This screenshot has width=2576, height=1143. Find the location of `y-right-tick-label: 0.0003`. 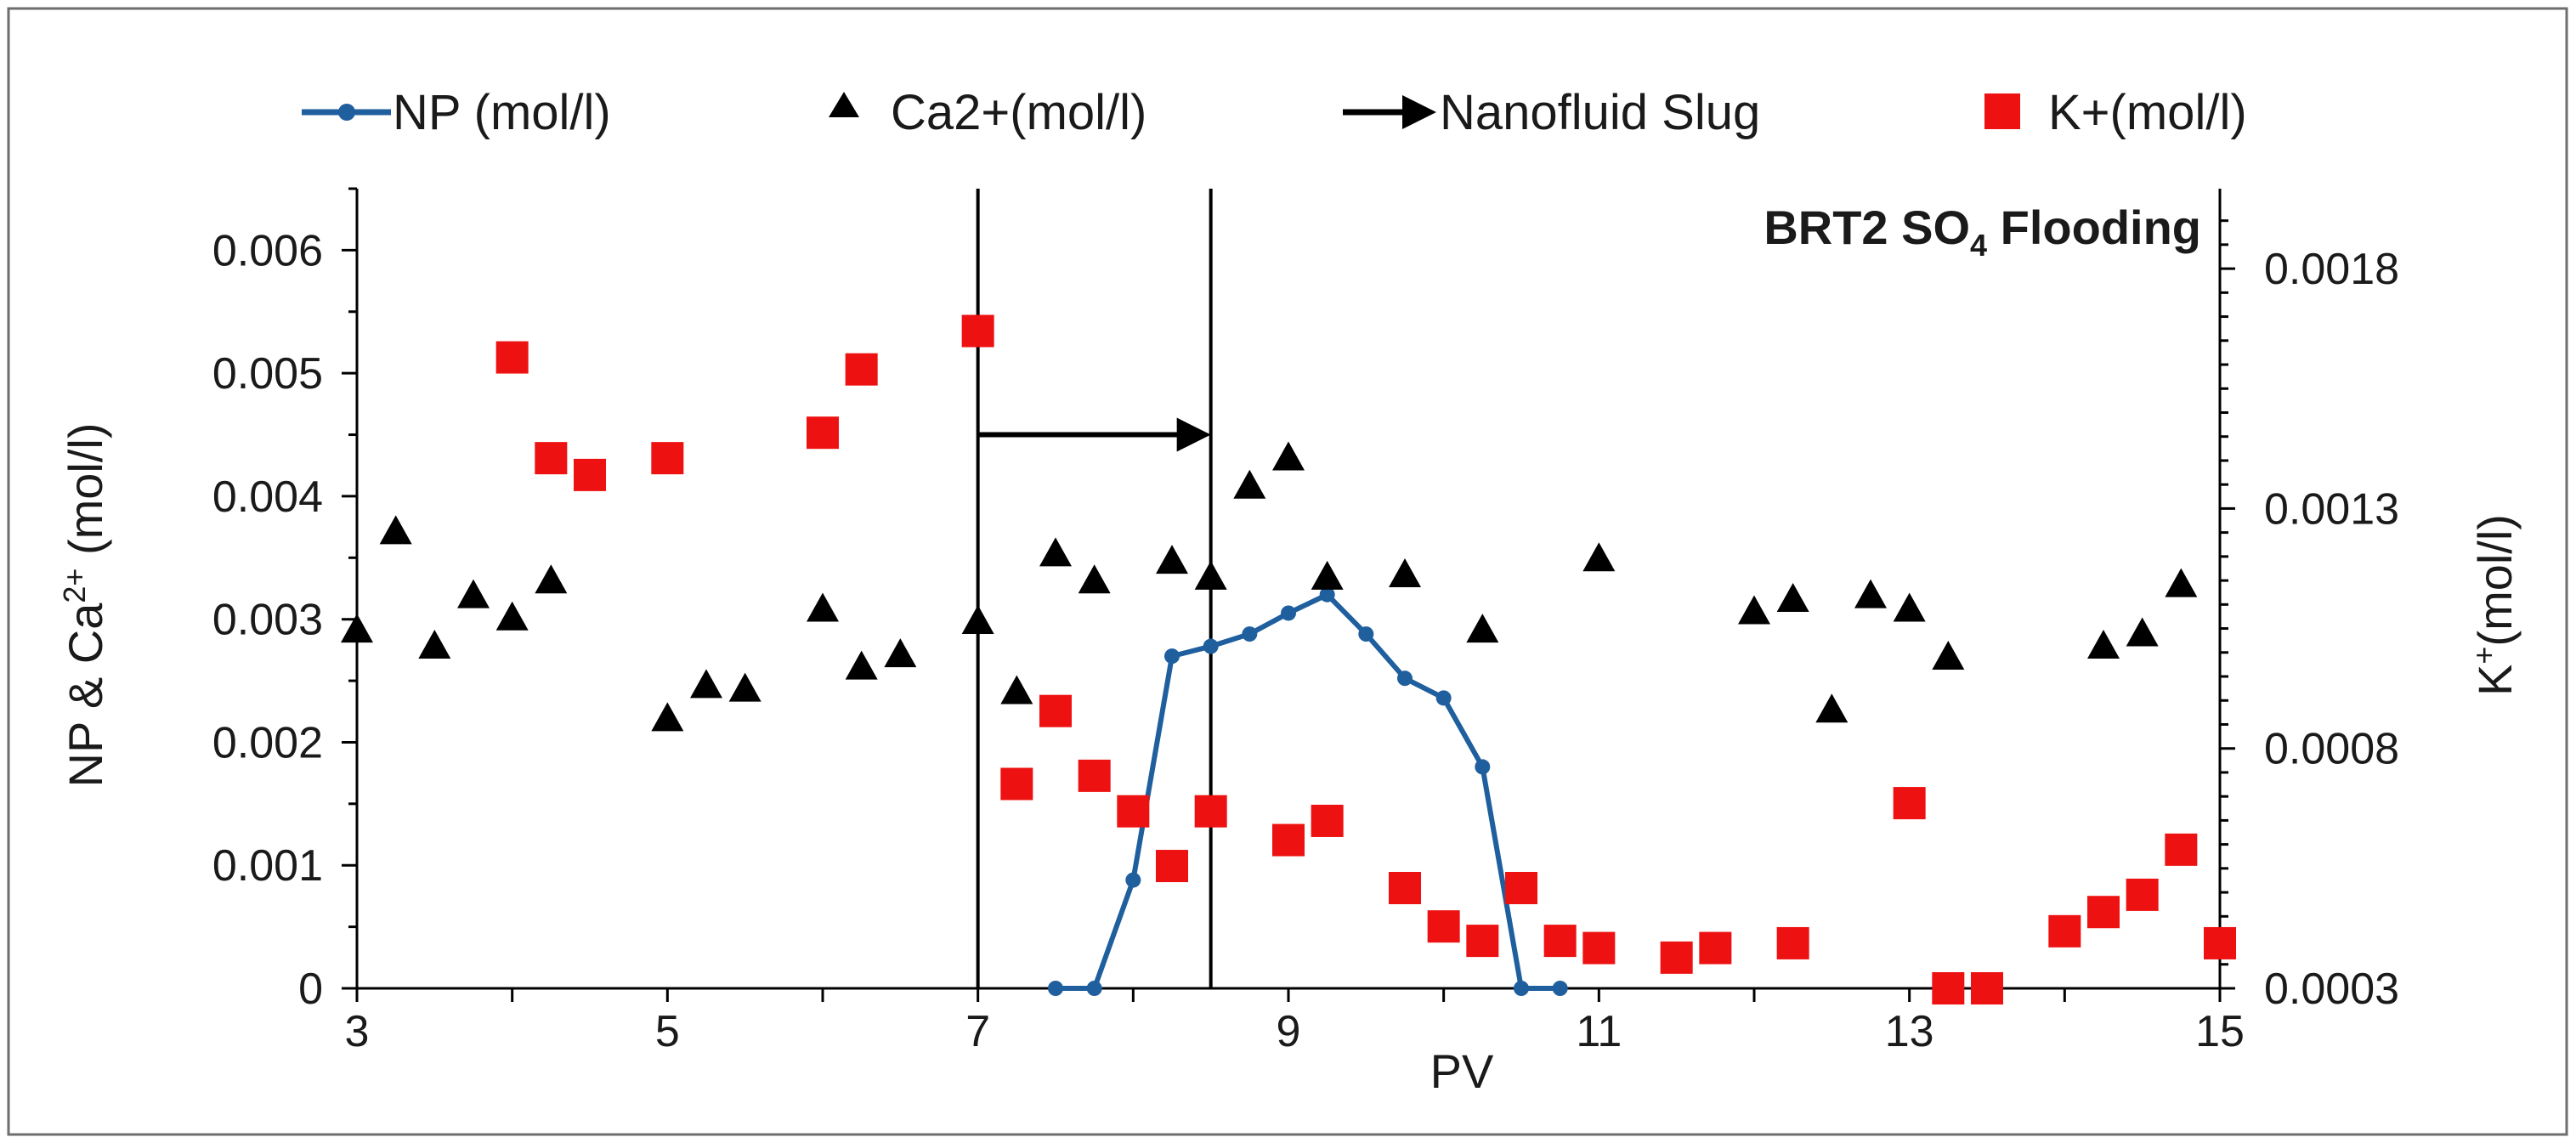

y-right-tick-label: 0.0003 is located at coordinates (2331, 989).